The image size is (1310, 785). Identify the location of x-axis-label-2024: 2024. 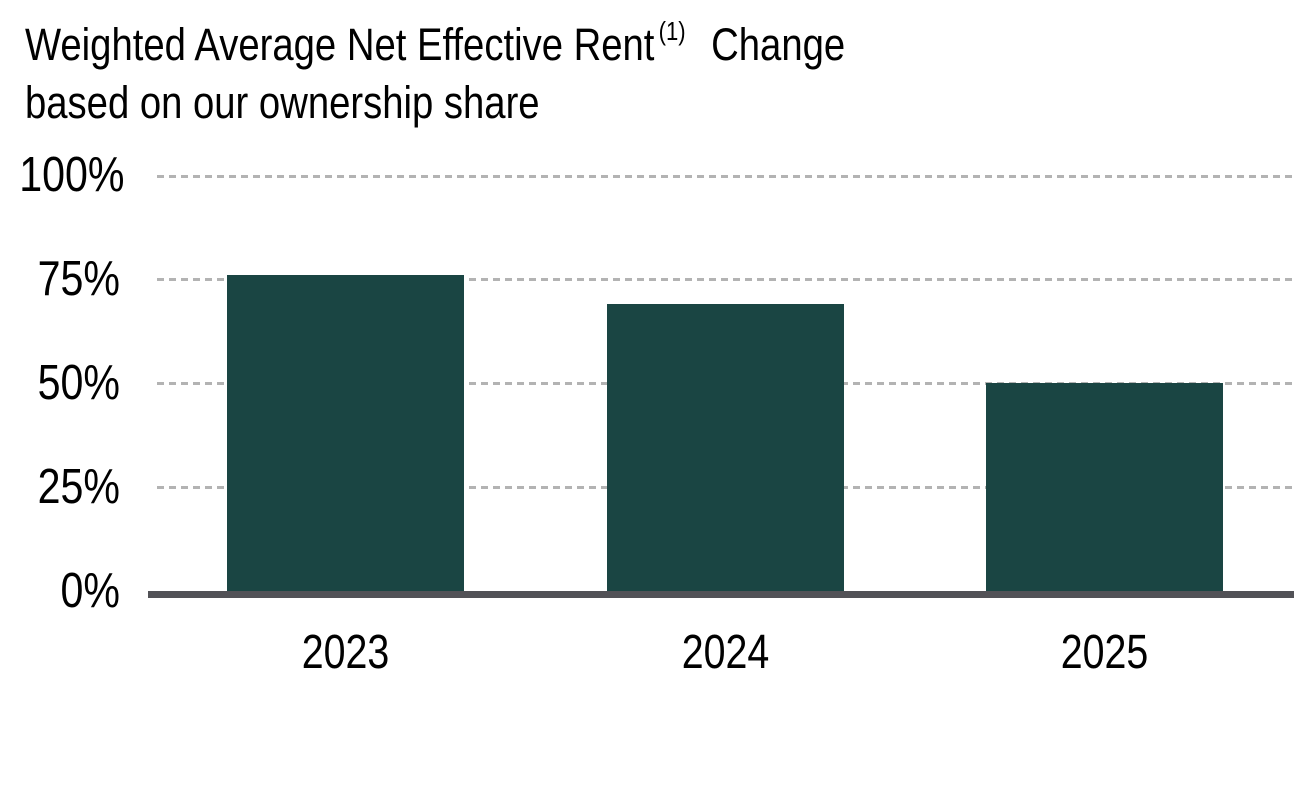
(725, 652).